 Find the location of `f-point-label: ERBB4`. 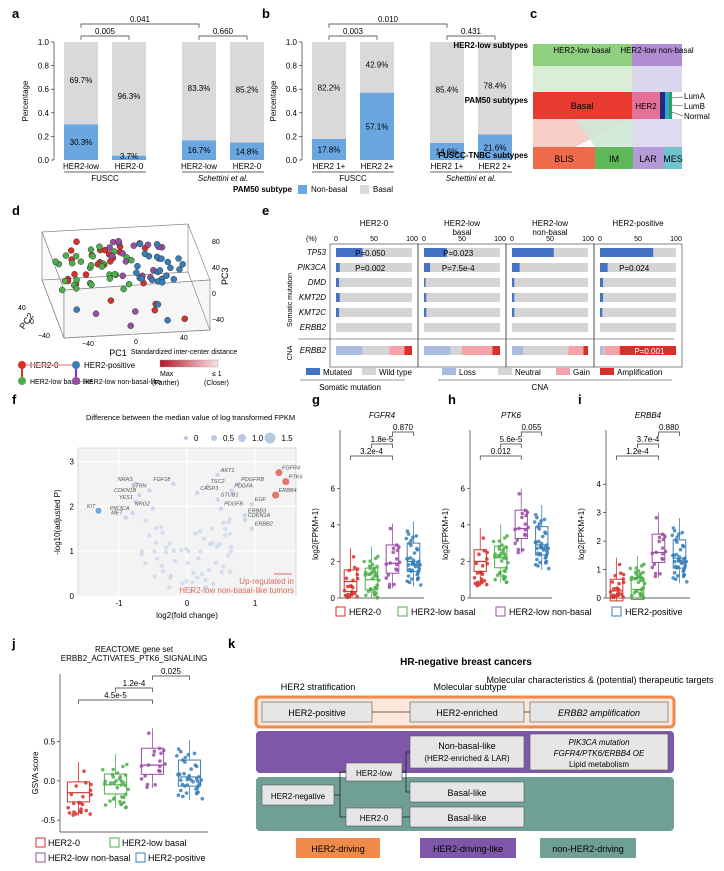

f-point-label: ERBB4 is located at coordinates (288, 491).